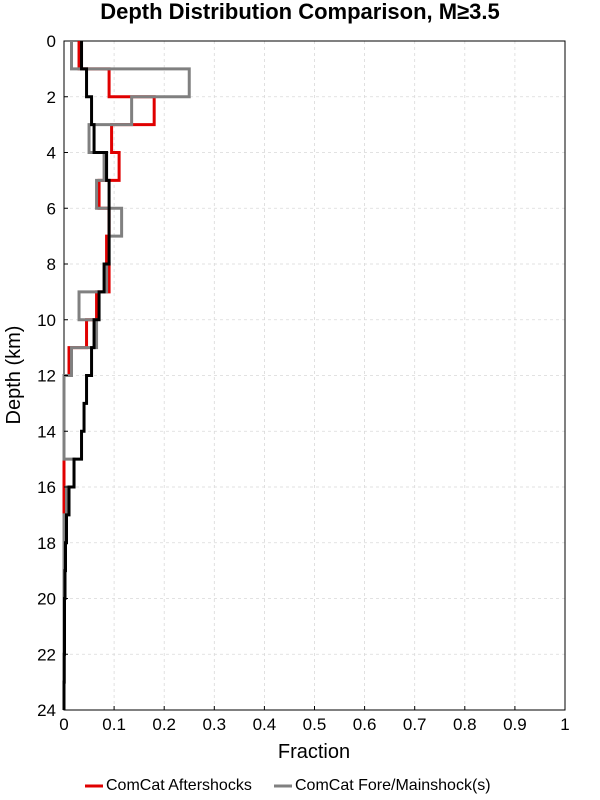 The height and width of the screenshot is (800, 600). I want to click on y-tick-label: 18, so click(46, 543).